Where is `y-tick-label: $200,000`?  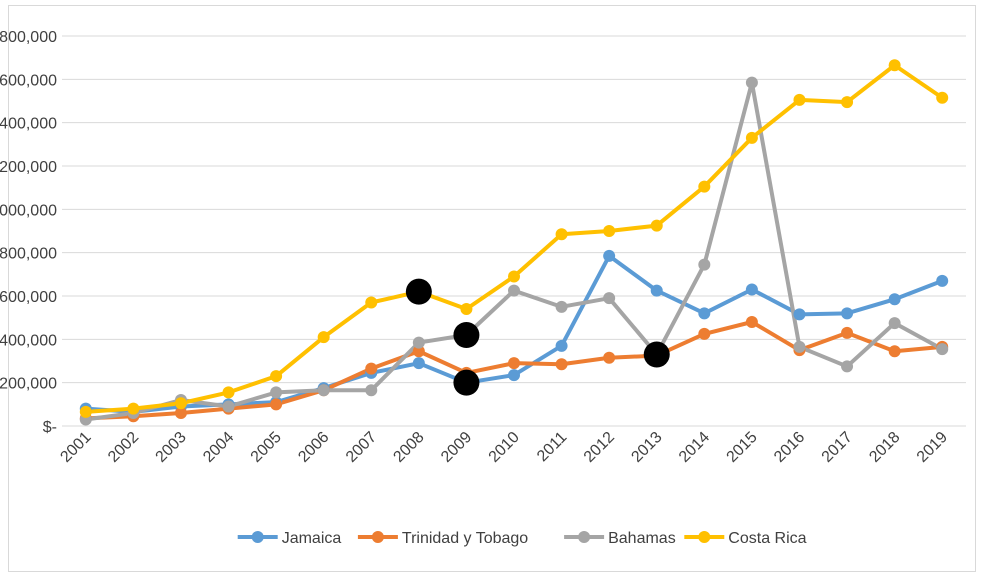 y-tick-label: $200,000 is located at coordinates (28, 384).